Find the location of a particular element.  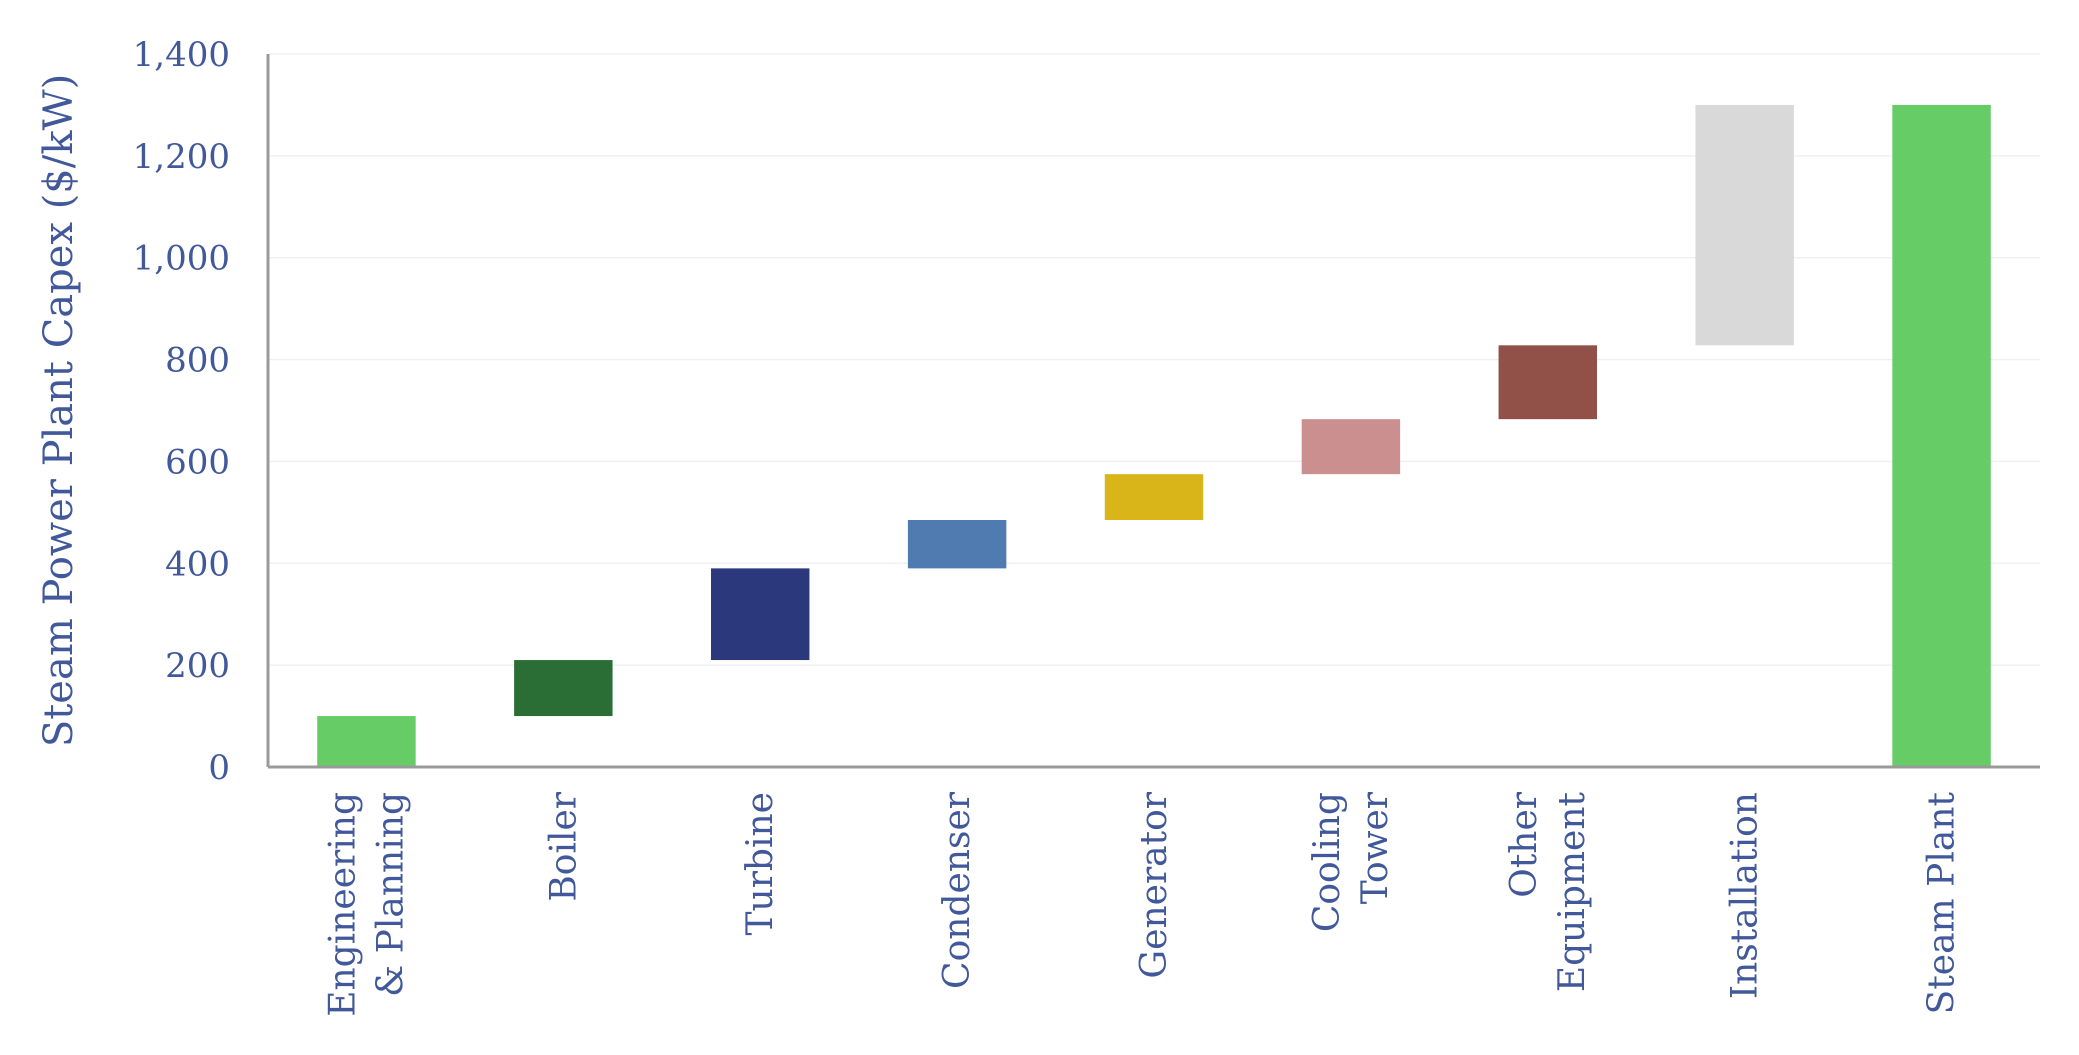

x-tick-label-line: Tower is located at coordinates (1375, 847).